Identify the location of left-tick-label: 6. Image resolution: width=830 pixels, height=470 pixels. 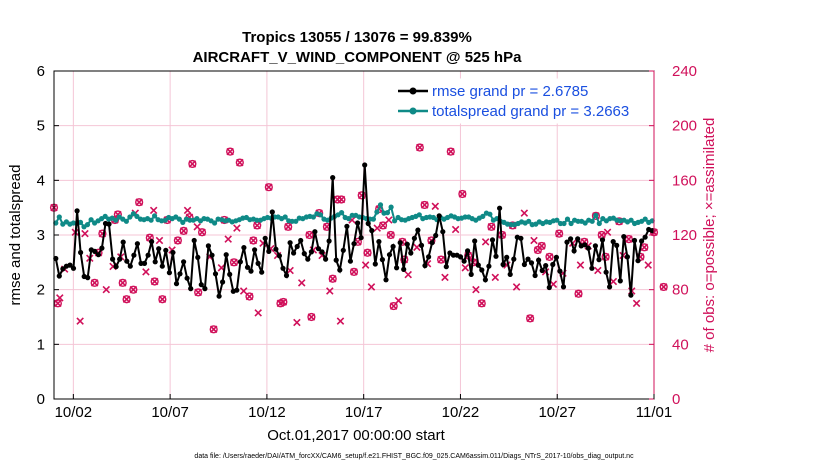
(41, 71).